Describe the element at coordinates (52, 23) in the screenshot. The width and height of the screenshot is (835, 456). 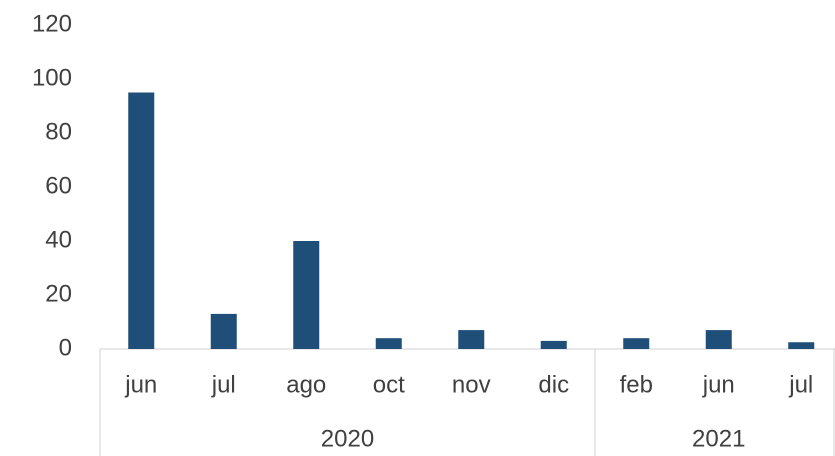
I see `y-tick-label: 120` at that location.